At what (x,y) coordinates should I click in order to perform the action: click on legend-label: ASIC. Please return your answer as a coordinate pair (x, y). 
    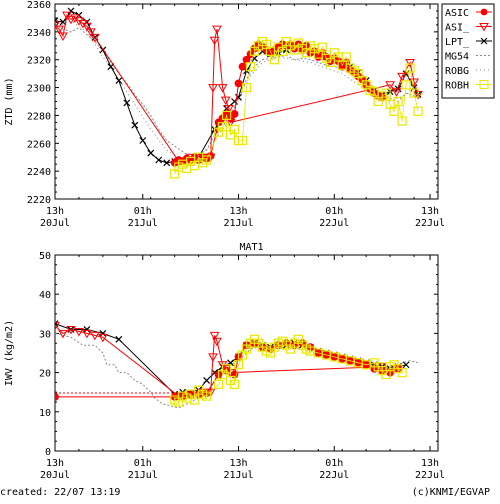
    Looking at the image, I should click on (457, 13).